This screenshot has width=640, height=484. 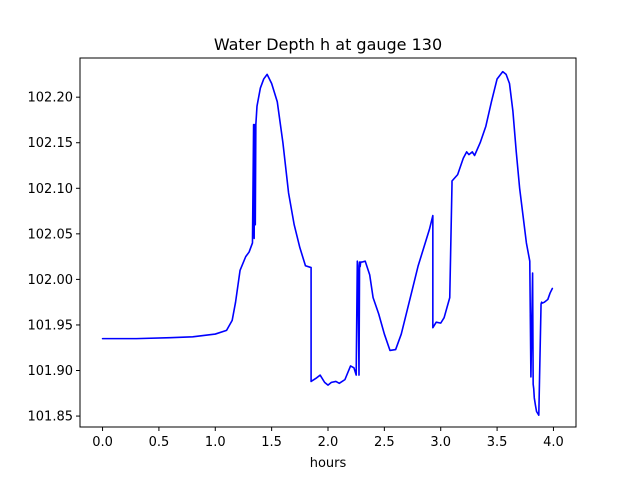 What do you see at coordinates (328, 44) in the screenshot?
I see `chart-title: Water Depth h at gauge 130` at bounding box center [328, 44].